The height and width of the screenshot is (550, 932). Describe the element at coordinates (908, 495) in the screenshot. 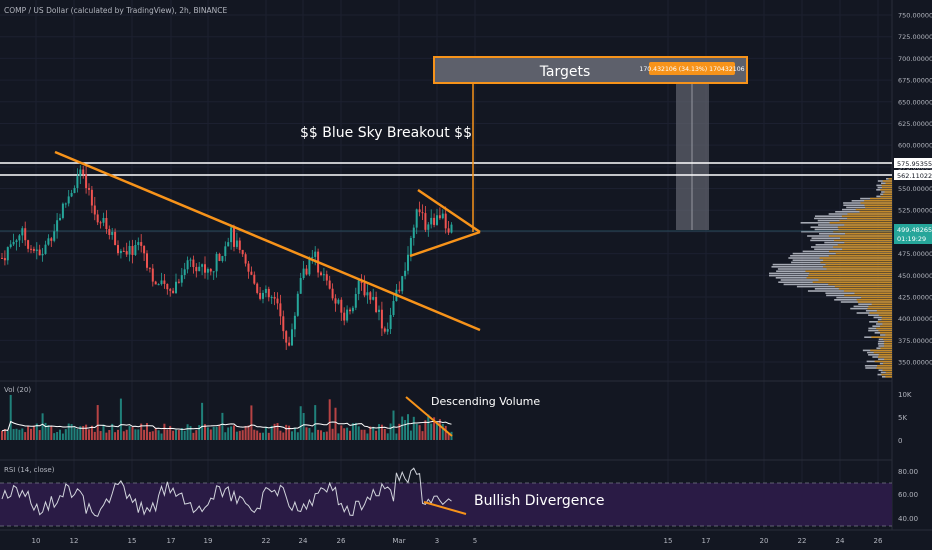

I see `rsi-tick-60: 60.00` at that location.